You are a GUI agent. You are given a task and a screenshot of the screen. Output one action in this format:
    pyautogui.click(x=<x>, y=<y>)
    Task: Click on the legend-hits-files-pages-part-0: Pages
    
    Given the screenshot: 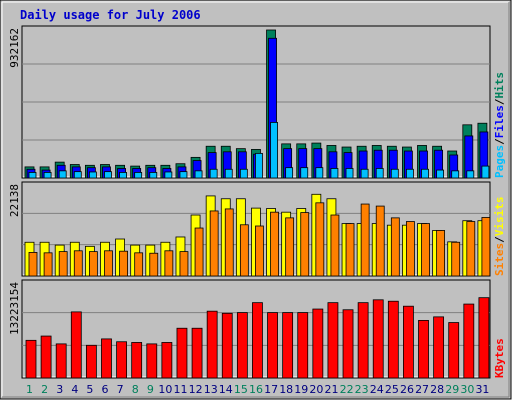 What is the action you would take?
    pyautogui.click(x=499, y=161)
    